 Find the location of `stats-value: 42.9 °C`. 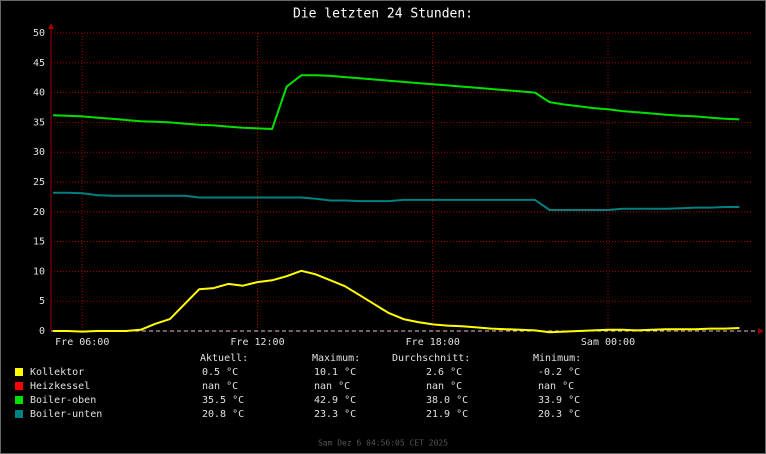

stats-value: 42.9 °C is located at coordinates (335, 400).